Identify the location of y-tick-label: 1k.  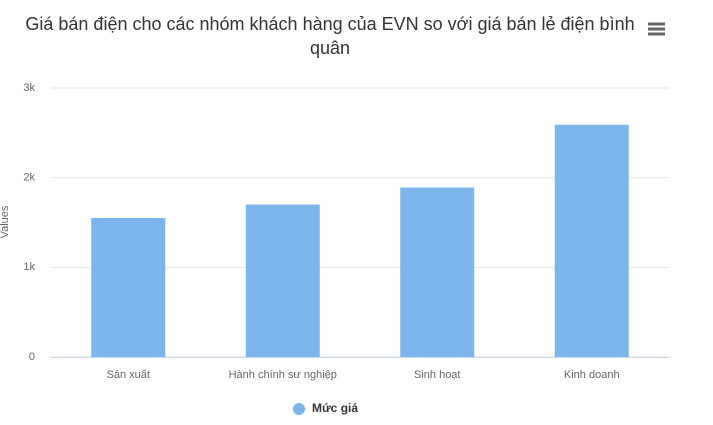
(29, 267).